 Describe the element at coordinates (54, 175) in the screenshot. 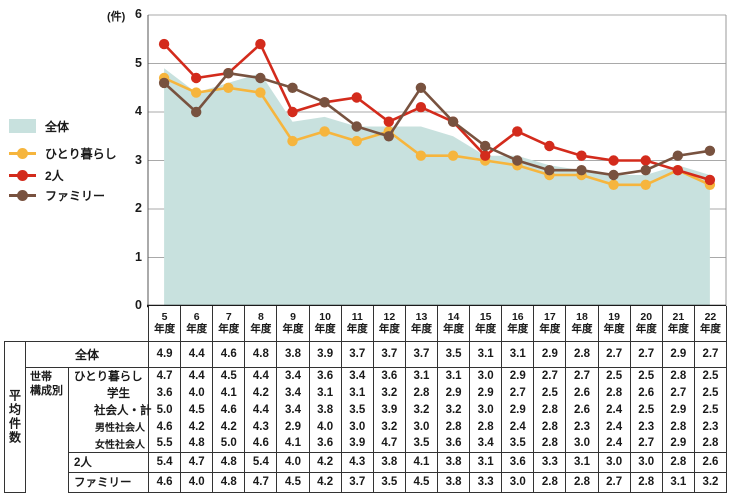

I see `legend-label: 2人` at that location.